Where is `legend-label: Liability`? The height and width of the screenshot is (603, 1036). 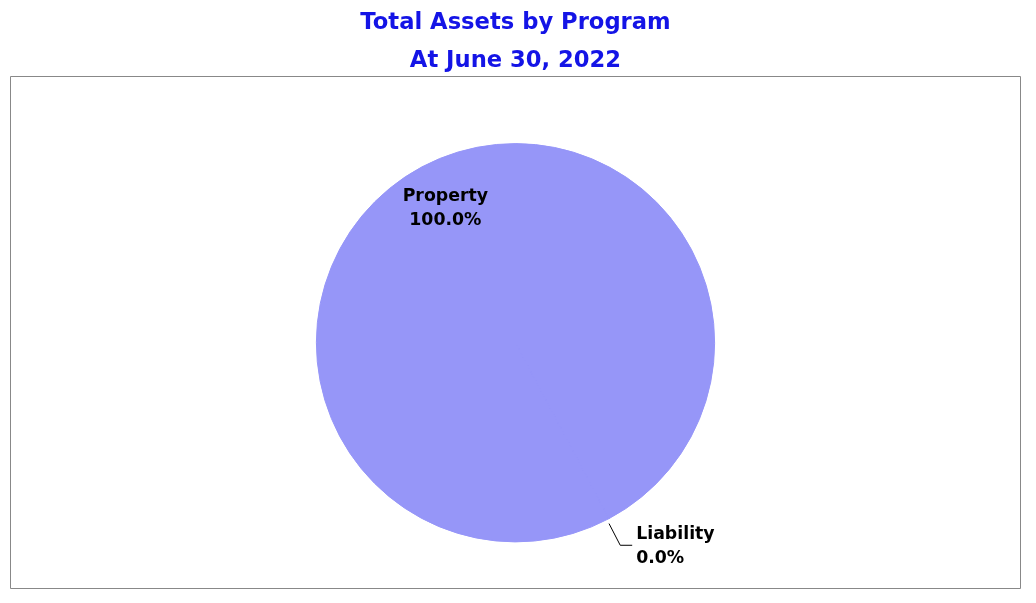
legend-label: Liability is located at coordinates (675, 533).